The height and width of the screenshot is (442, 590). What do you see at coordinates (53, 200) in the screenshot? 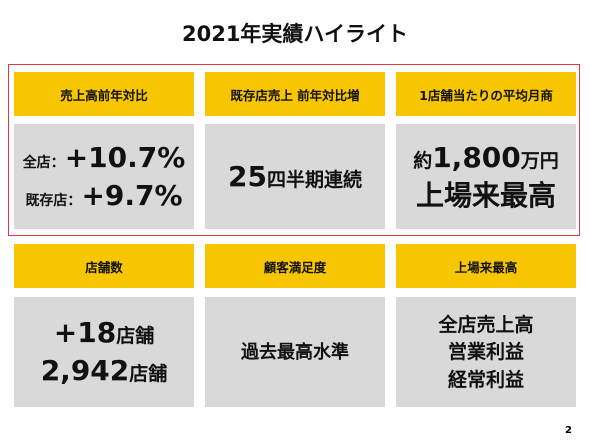
I see `text-segment: 既存店：` at bounding box center [53, 200].